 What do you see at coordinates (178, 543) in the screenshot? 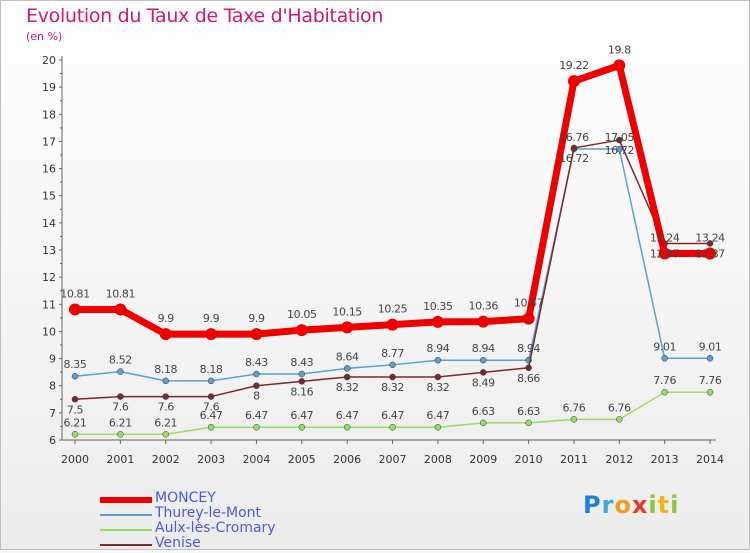
I see `legend-label-venise: Venise` at bounding box center [178, 543].